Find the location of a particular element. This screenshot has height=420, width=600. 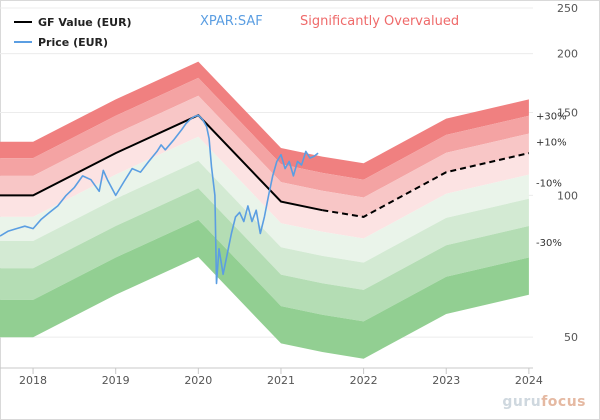

legend-swatch-gf-value is located at coordinates (23, 22).